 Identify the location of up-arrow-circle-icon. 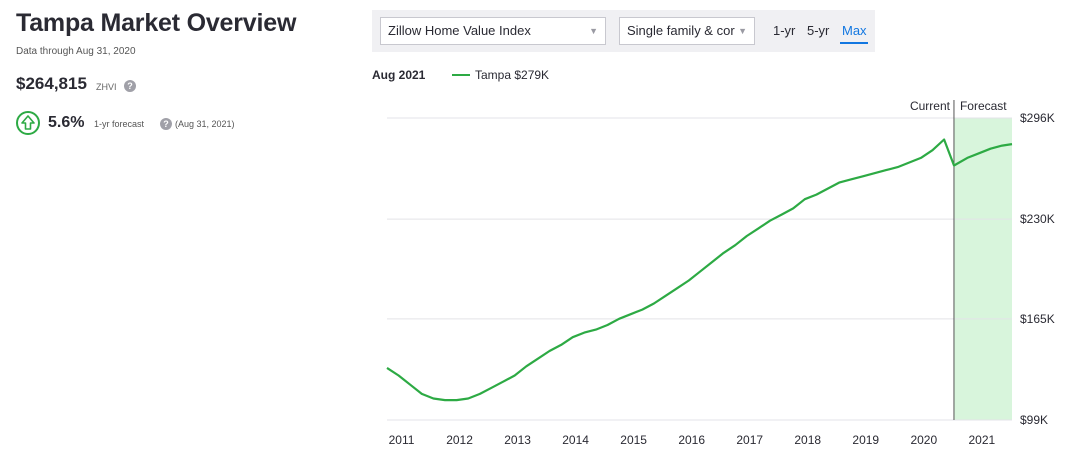
(28, 123).